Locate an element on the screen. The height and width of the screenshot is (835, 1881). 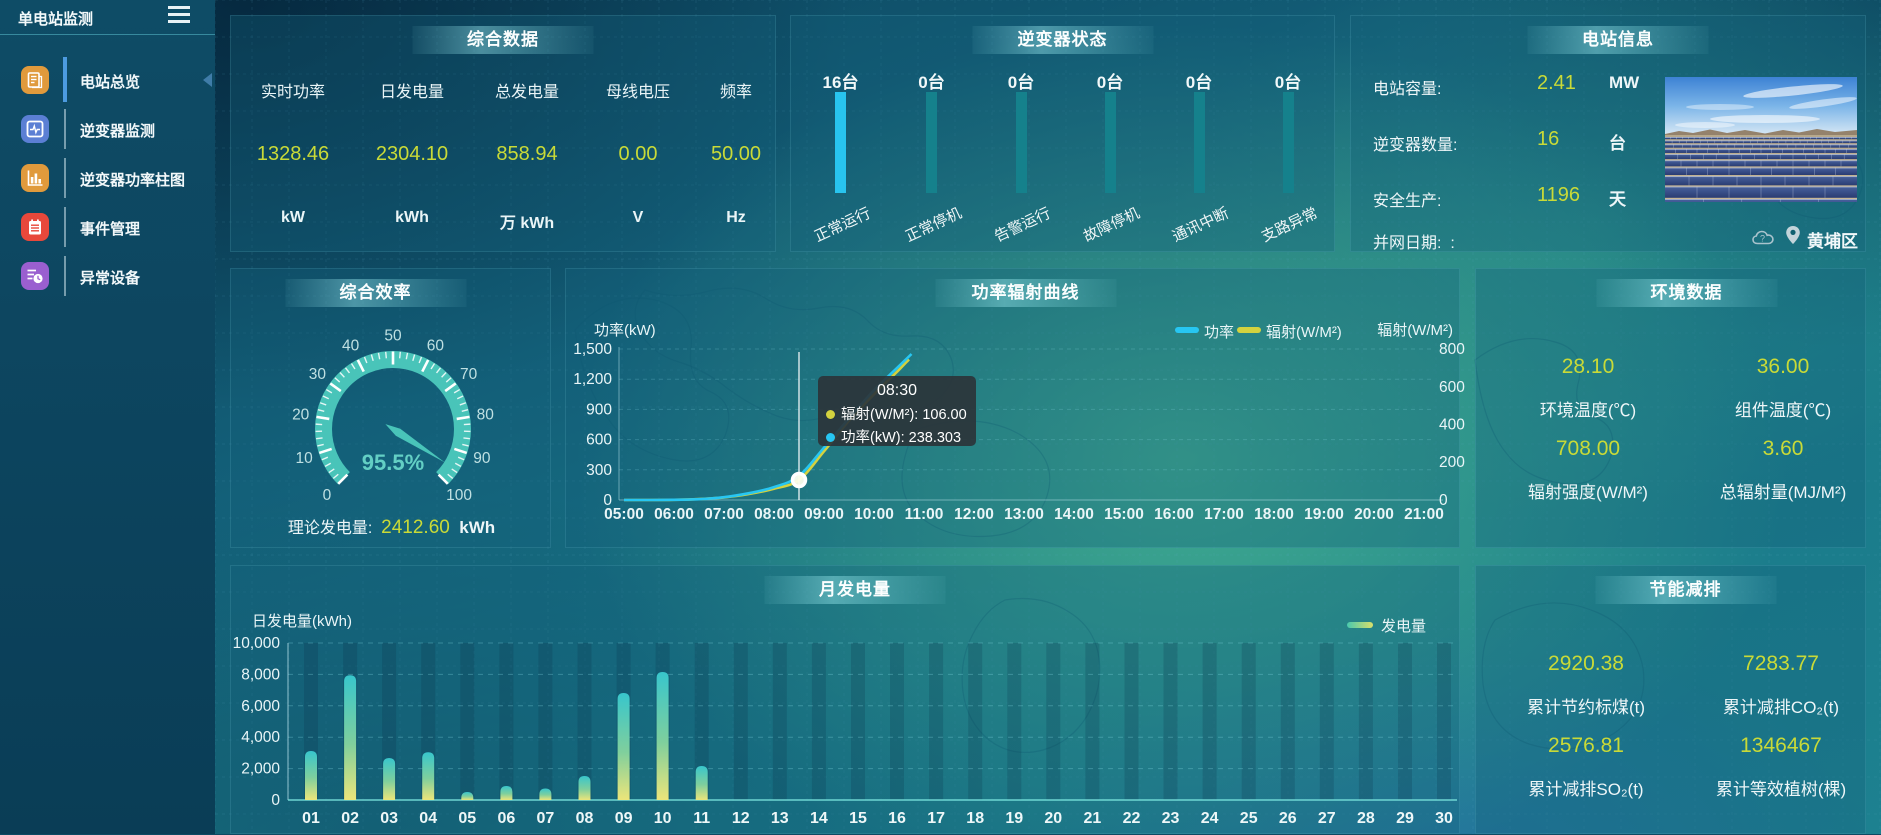
svg-text: 26 is located at coordinates (1288, 818).